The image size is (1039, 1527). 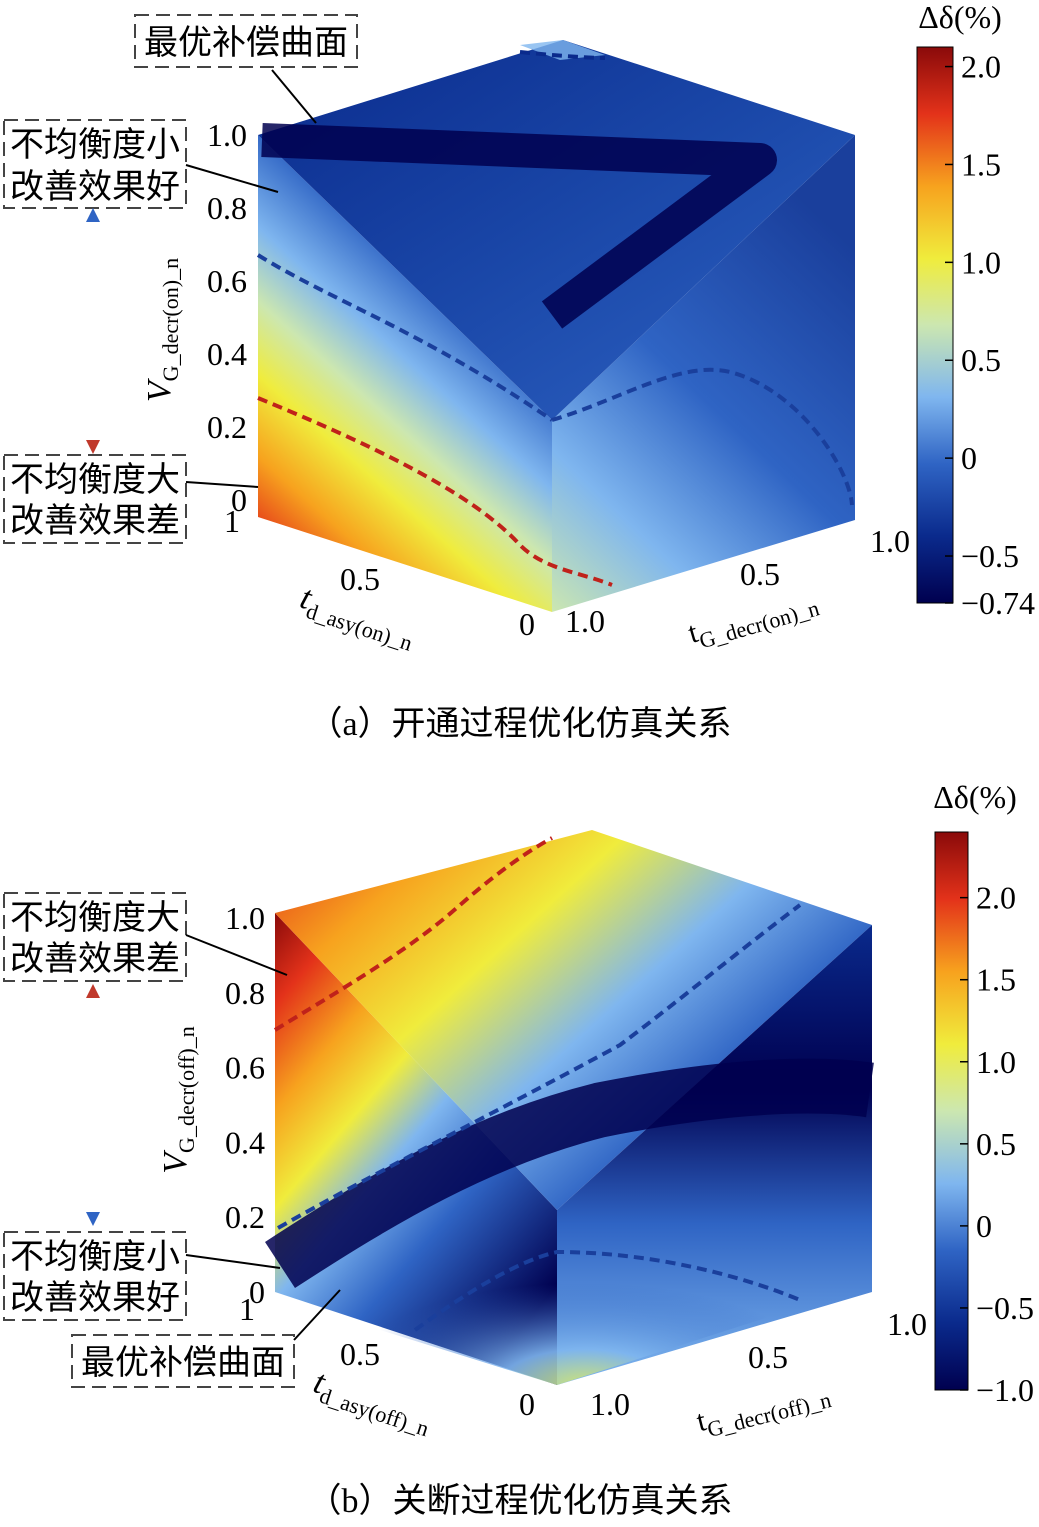 I want to click on contour-high-b, so click(x=413, y=934).